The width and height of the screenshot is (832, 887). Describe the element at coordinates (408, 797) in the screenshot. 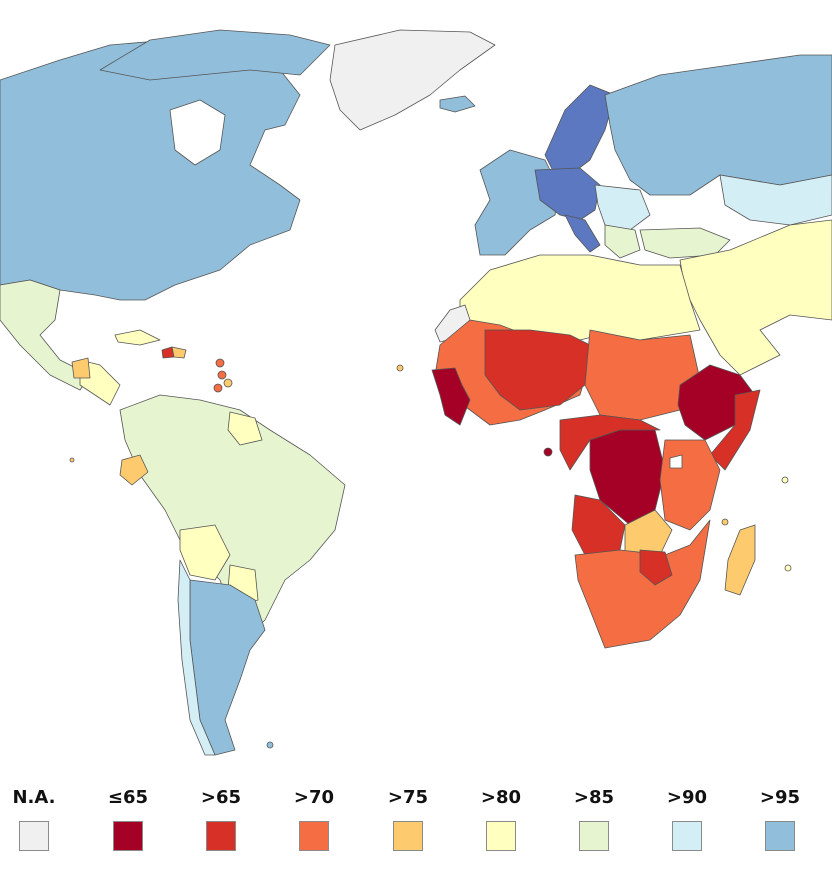

I see `legend-label: >75` at that location.